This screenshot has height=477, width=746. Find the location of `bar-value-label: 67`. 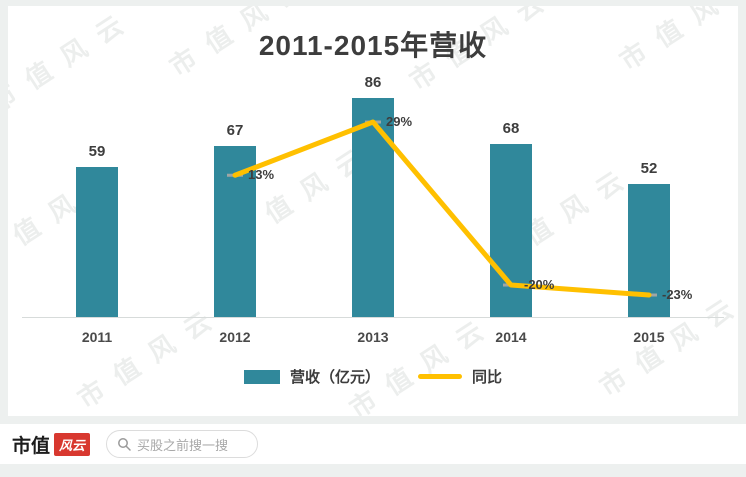

bar-value-label: 67 is located at coordinates (235, 131).